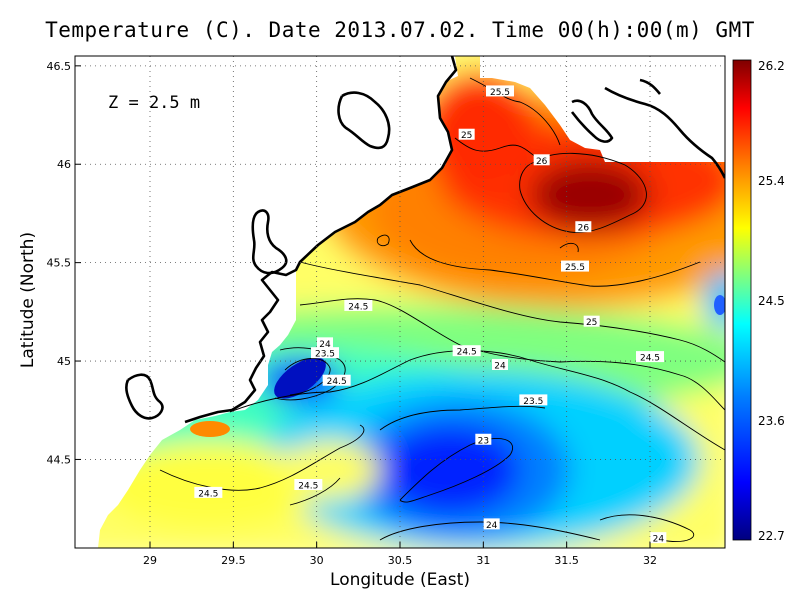 This screenshot has width=800, height=600. What do you see at coordinates (150, 560) in the screenshot?
I see `x-tick-label: 29` at bounding box center [150, 560].